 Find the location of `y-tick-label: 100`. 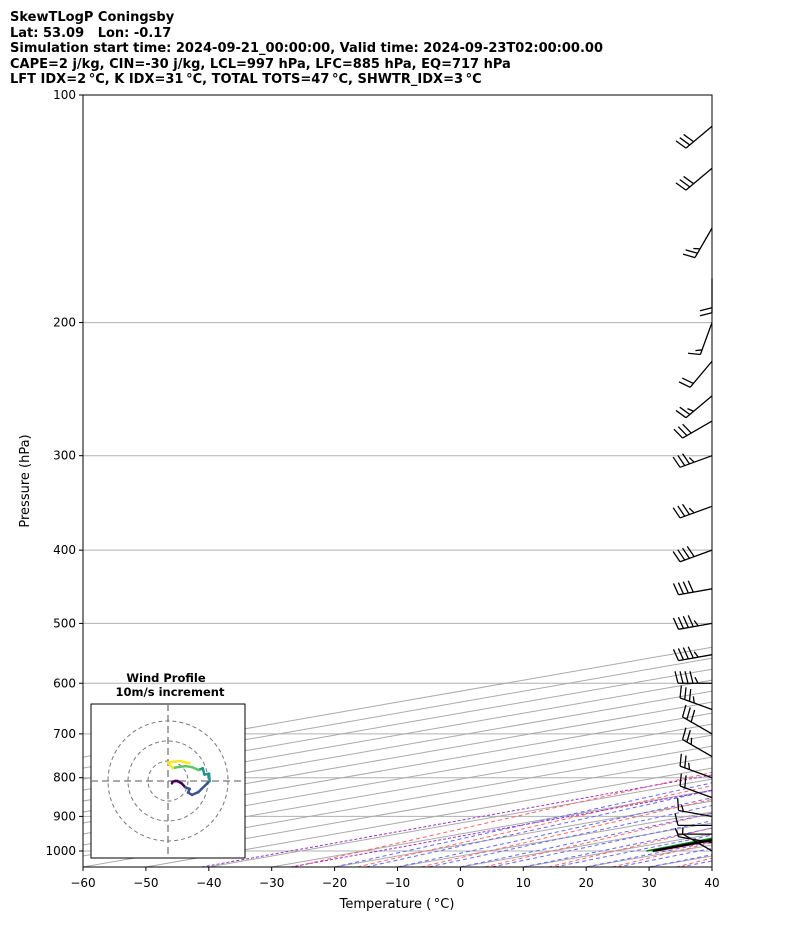

y-tick-label: 100 is located at coordinates (64, 95).